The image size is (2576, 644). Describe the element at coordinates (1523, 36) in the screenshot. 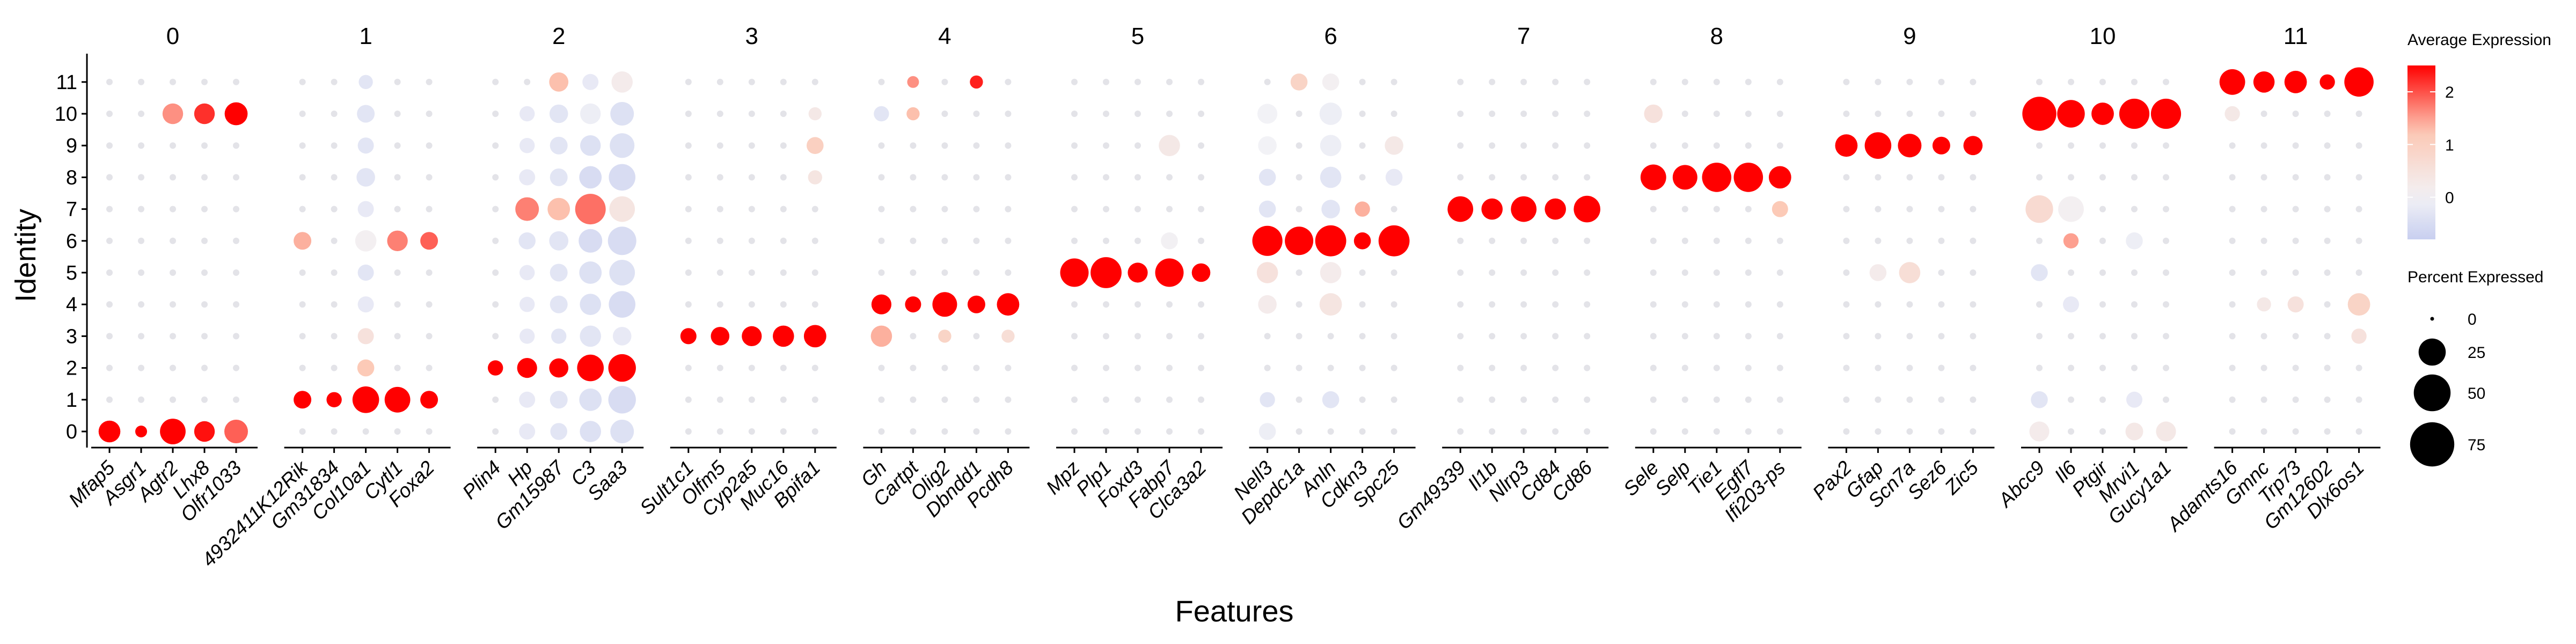

I see `panel-title: 7` at that location.